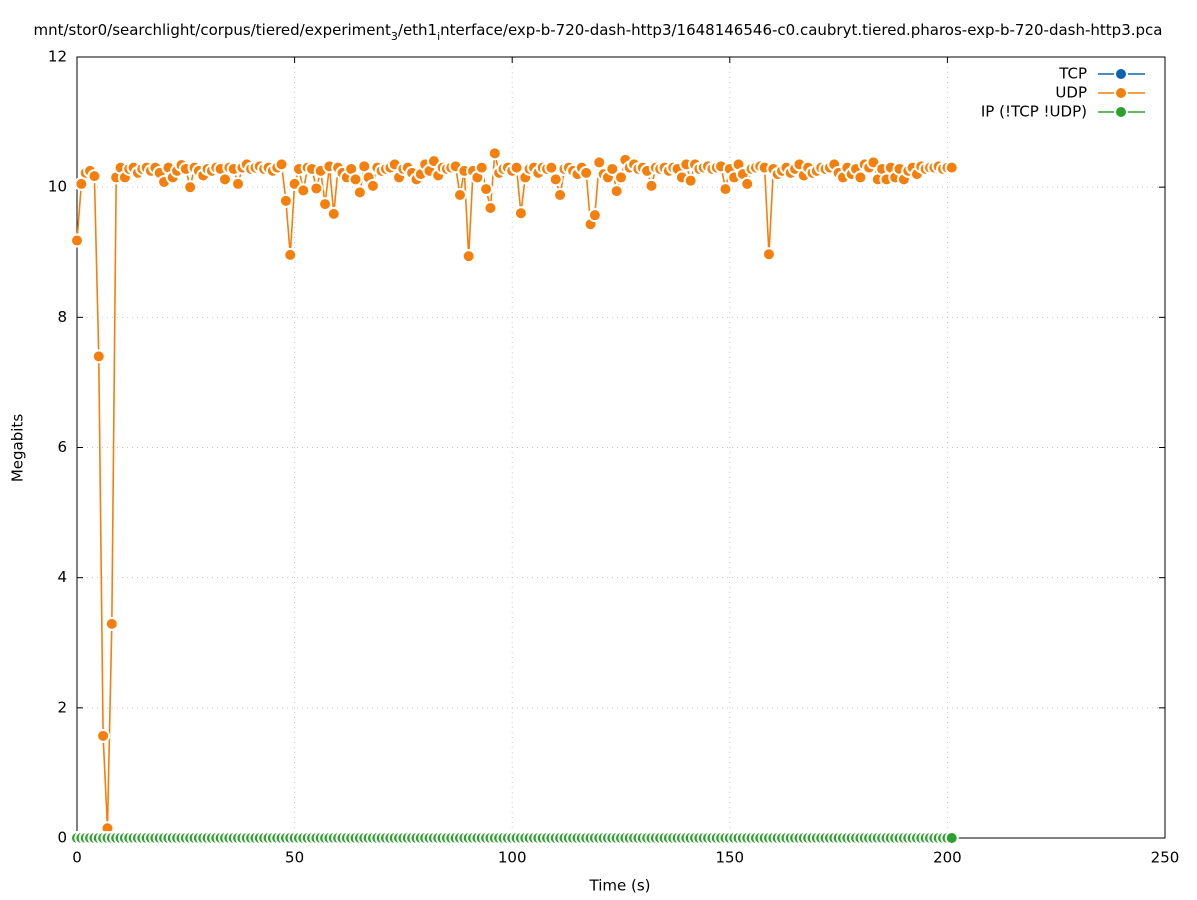  Describe the element at coordinates (62, 447) in the screenshot. I see `y-tick-label: 6` at that location.